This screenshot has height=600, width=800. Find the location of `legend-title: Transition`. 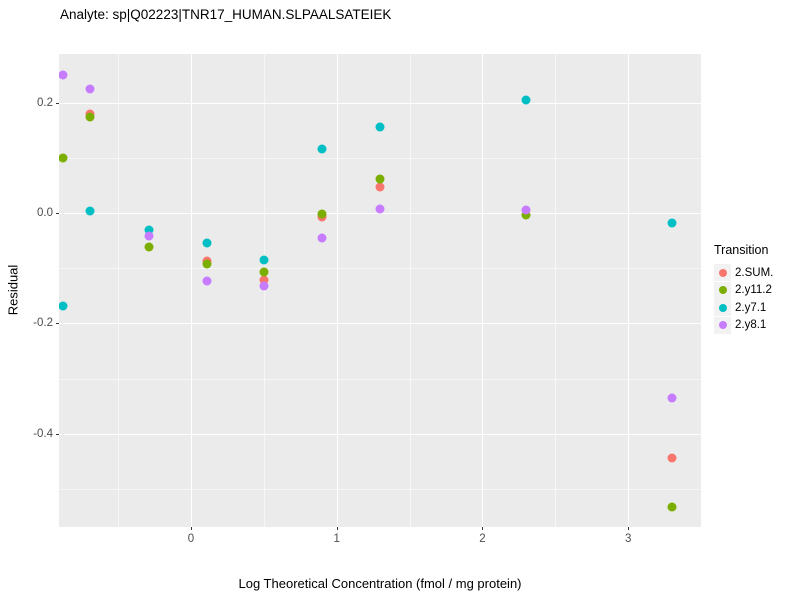

legend-title: Transition is located at coordinates (741, 250).